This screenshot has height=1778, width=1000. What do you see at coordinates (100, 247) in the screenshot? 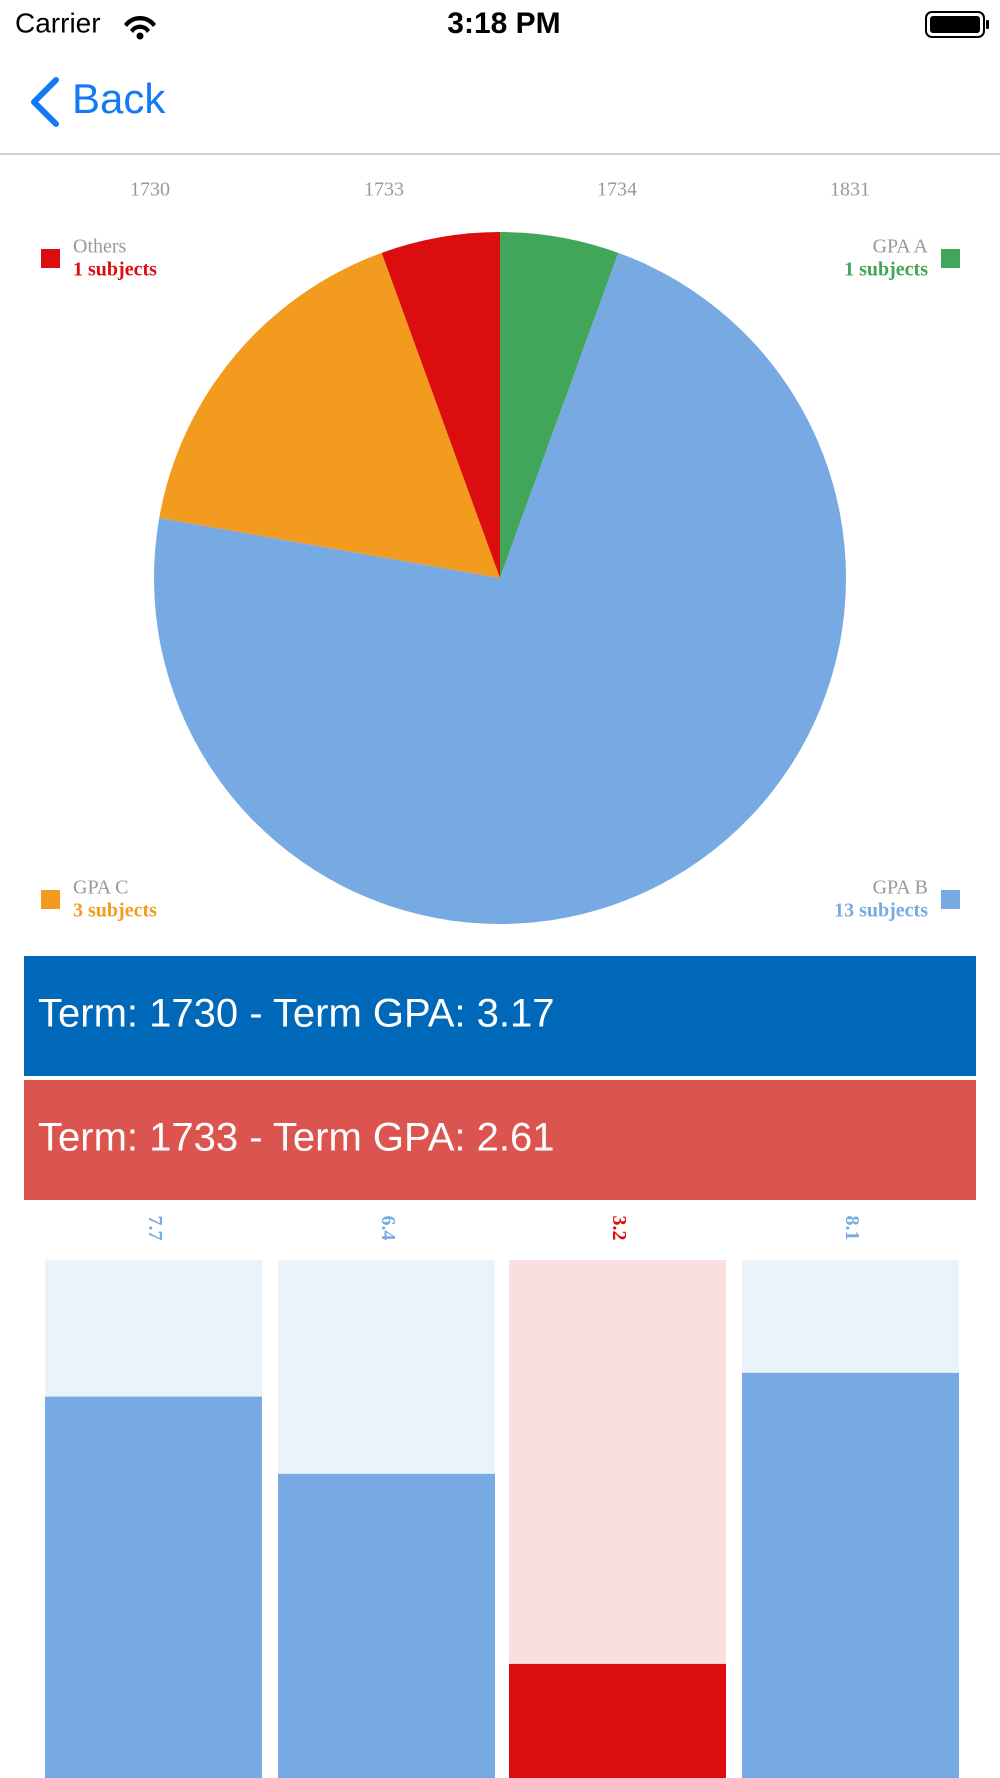
I see `legend-name: Others` at bounding box center [100, 247].